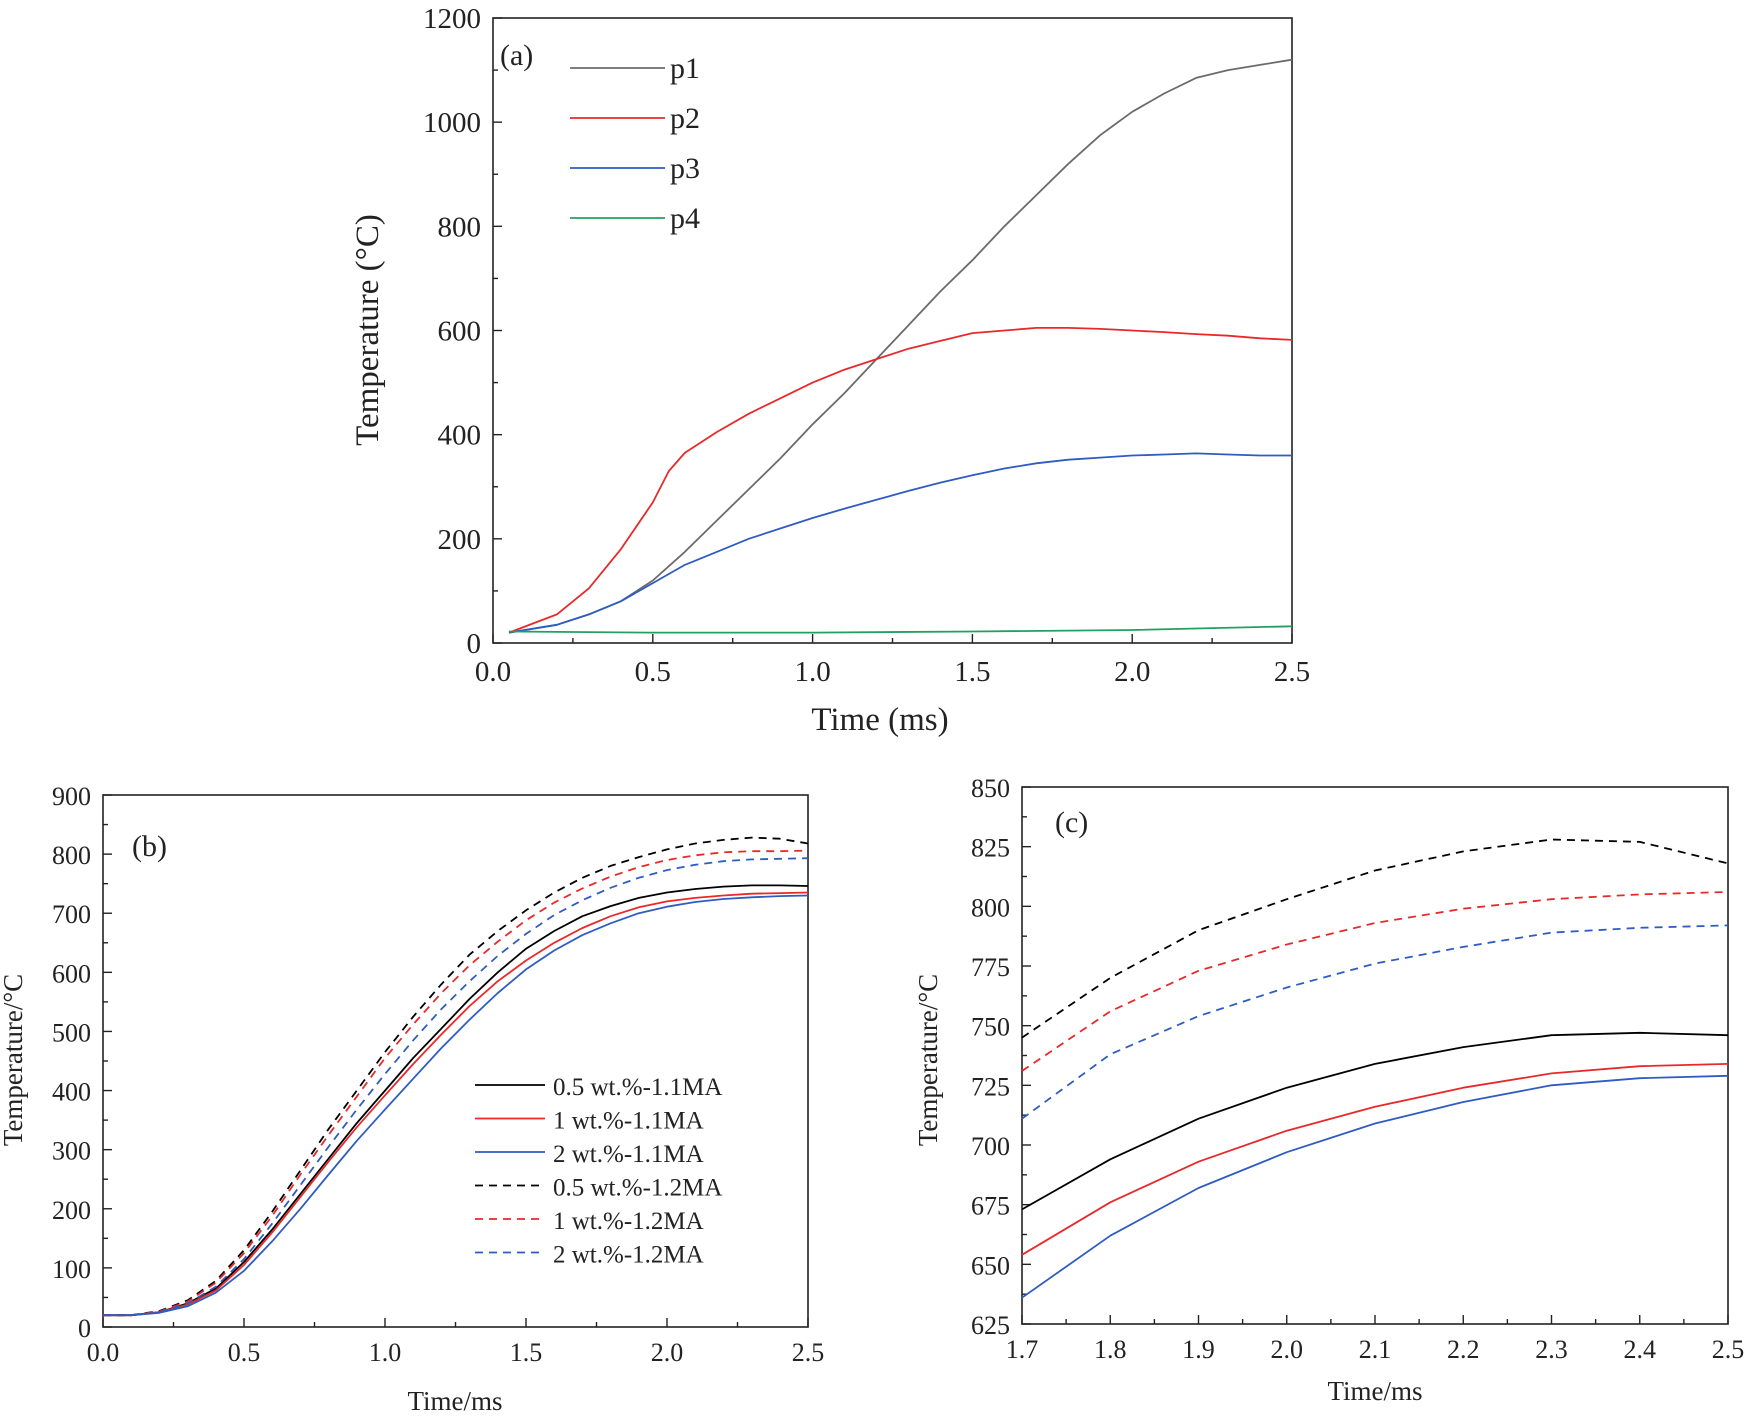  I want to click on y-tick-label: 725, so click(990, 1086).